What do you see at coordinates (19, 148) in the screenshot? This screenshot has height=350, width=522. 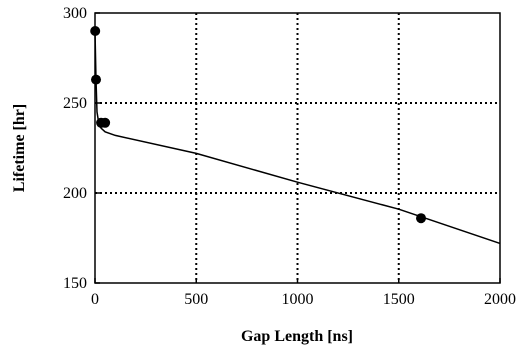 I see `y-axis-label: Lifetime [hr]` at bounding box center [19, 148].